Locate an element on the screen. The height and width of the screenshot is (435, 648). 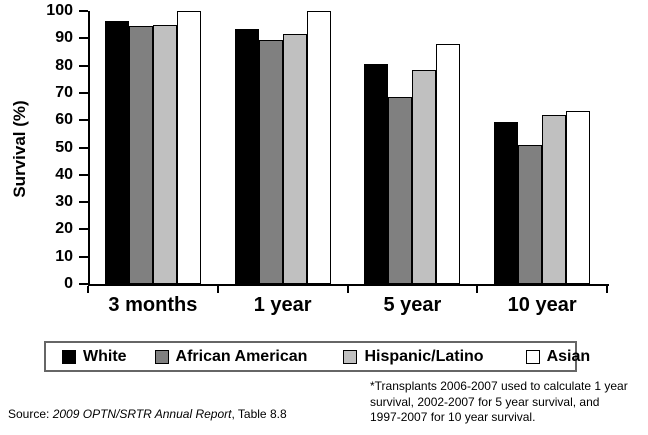
y-tick-label: 90 is located at coordinates (64, 38).